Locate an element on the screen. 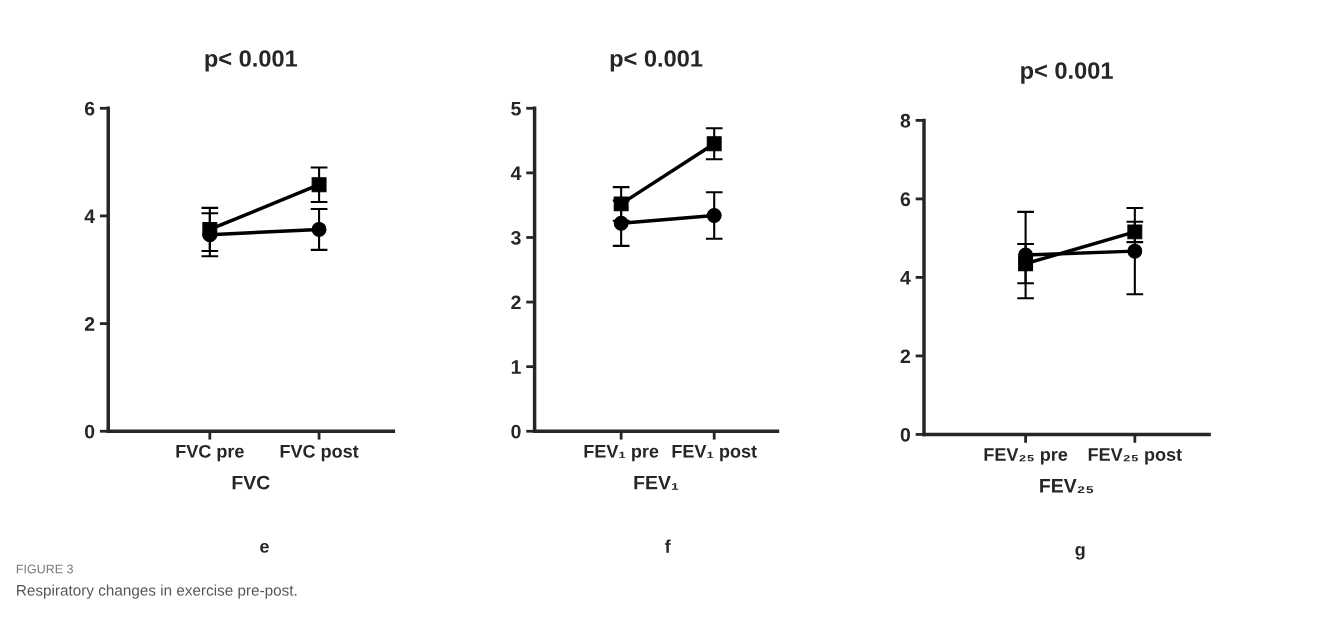 This screenshot has width=1320, height=637. y-tick-label: 3 is located at coordinates (516, 237).